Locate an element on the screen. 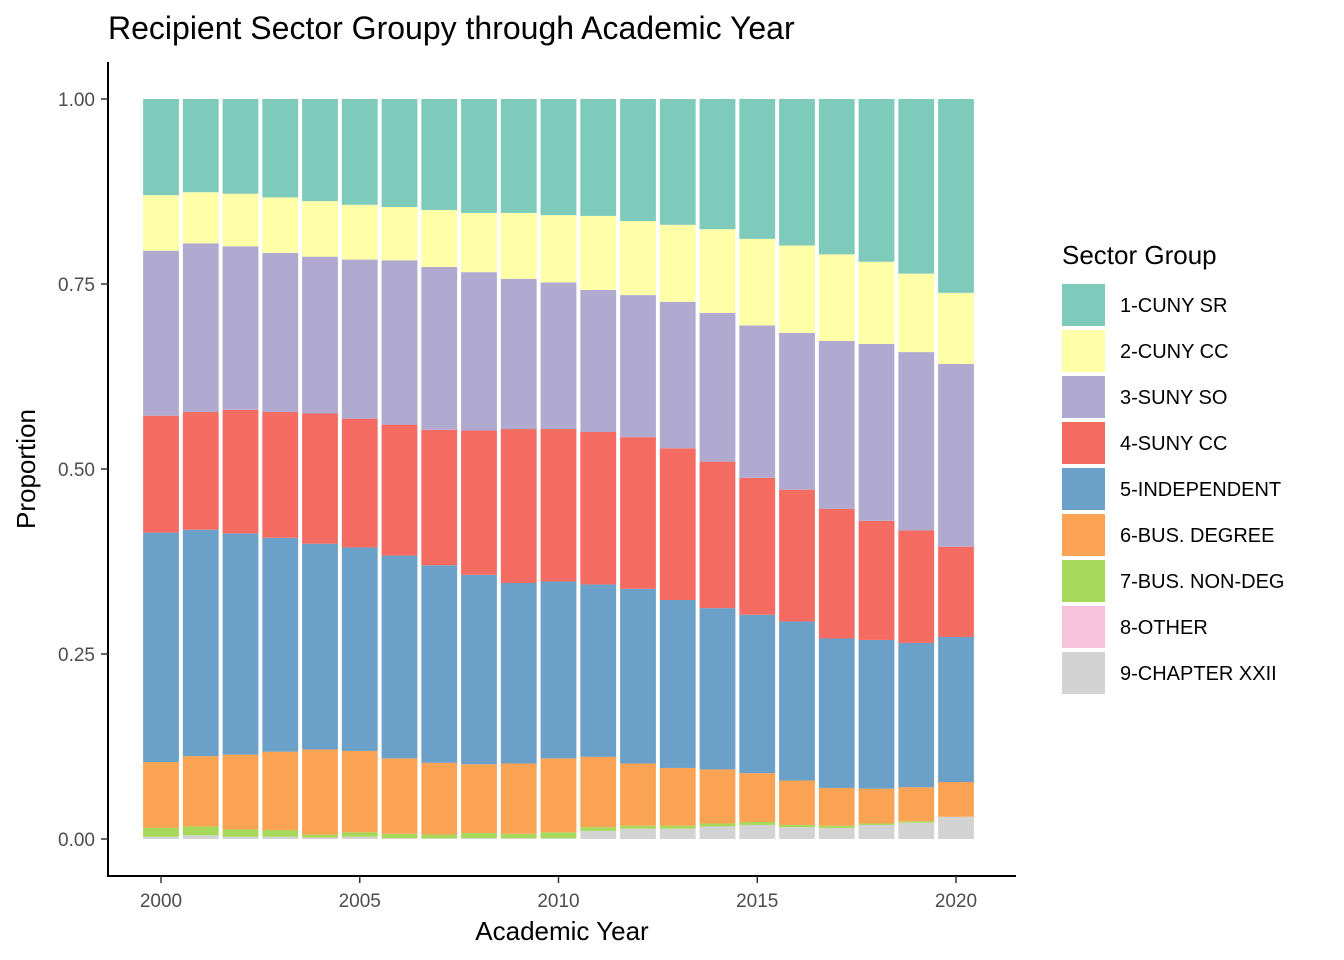 Image resolution: width=1344 pixels, height=960 pixels. legend-label: 7-BUS. NON-DEG is located at coordinates (1202, 582).